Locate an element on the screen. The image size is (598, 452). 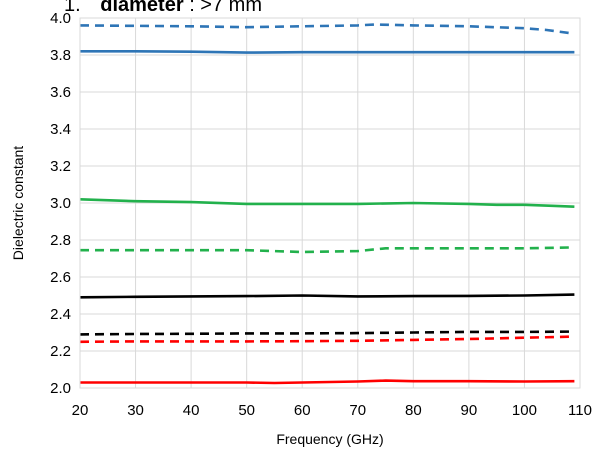
y-tick-label: 2.4 is located at coordinates (60, 314).